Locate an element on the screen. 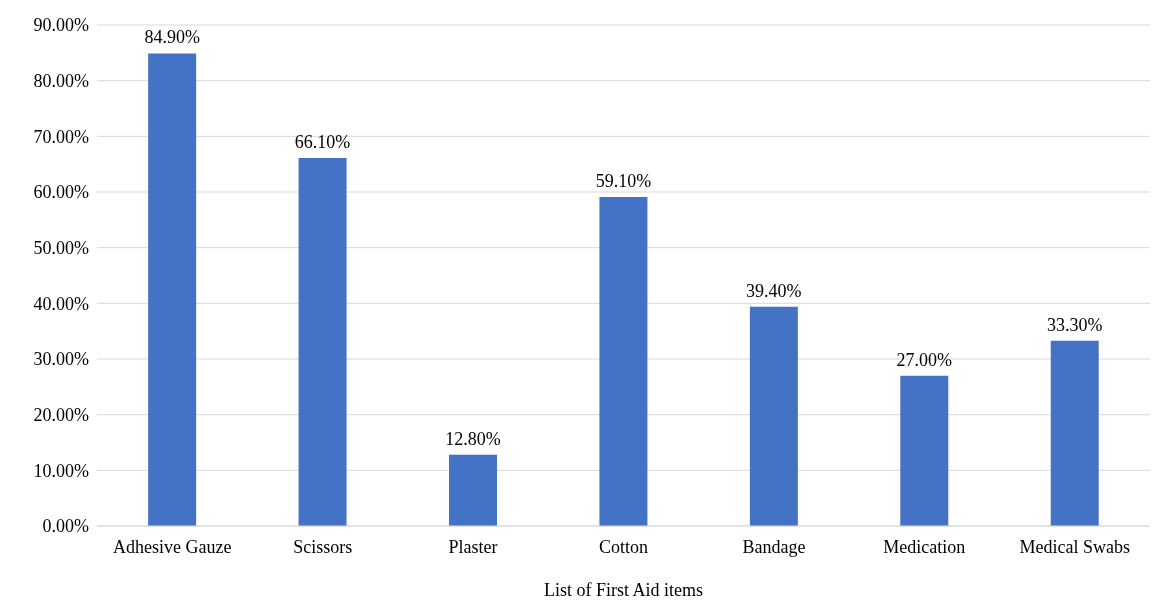 Image resolution: width=1155 pixels, height=604 pixels. data-label: 33.30% is located at coordinates (1074, 324).